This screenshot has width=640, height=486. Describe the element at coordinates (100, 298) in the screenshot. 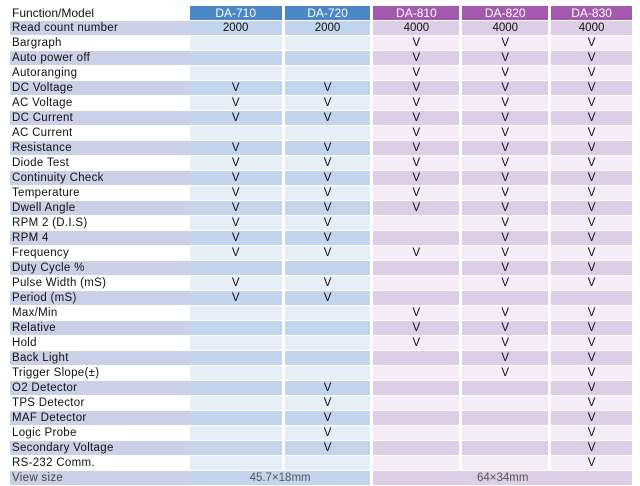

I see `feature-label: Period (mS)` at that location.